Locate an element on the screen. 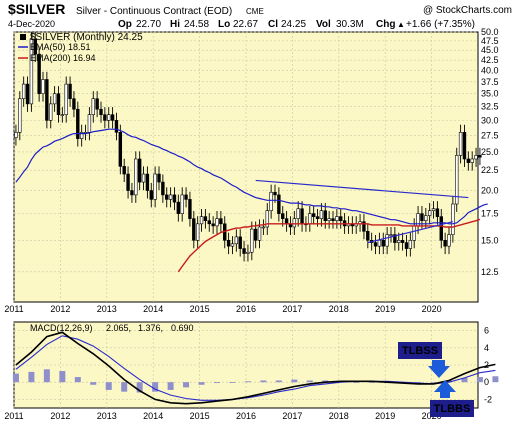 The image size is (520, 429). x-tick-label-bottom: 2013 is located at coordinates (107, 416).